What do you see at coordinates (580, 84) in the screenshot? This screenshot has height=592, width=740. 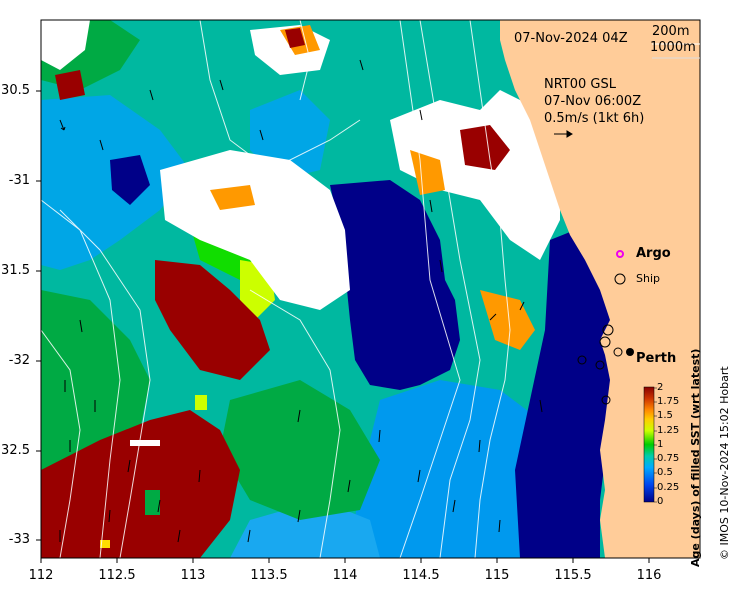 I see `current-product-title: NRT00 GSL` at bounding box center [580, 84].